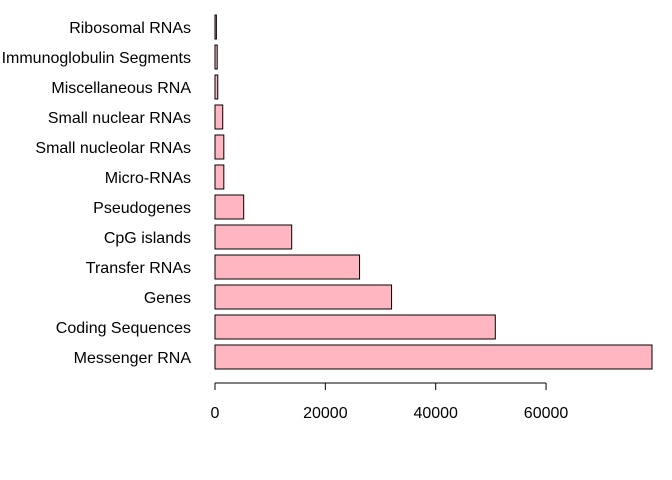 The width and height of the screenshot is (672, 480). Describe the element at coordinates (130, 28) in the screenshot. I see `category-label-ribosomal-rnas: Ribosomal RNAs` at that location.